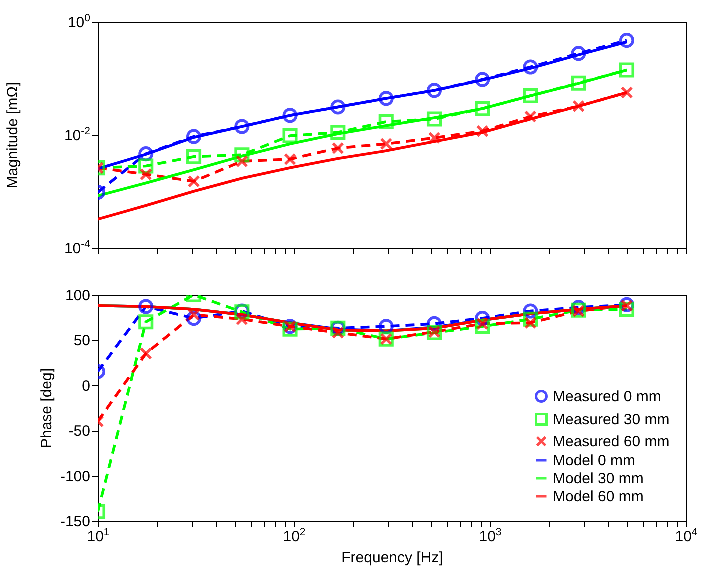  I want to click on y-tick-label: 0, so click(86, 386).